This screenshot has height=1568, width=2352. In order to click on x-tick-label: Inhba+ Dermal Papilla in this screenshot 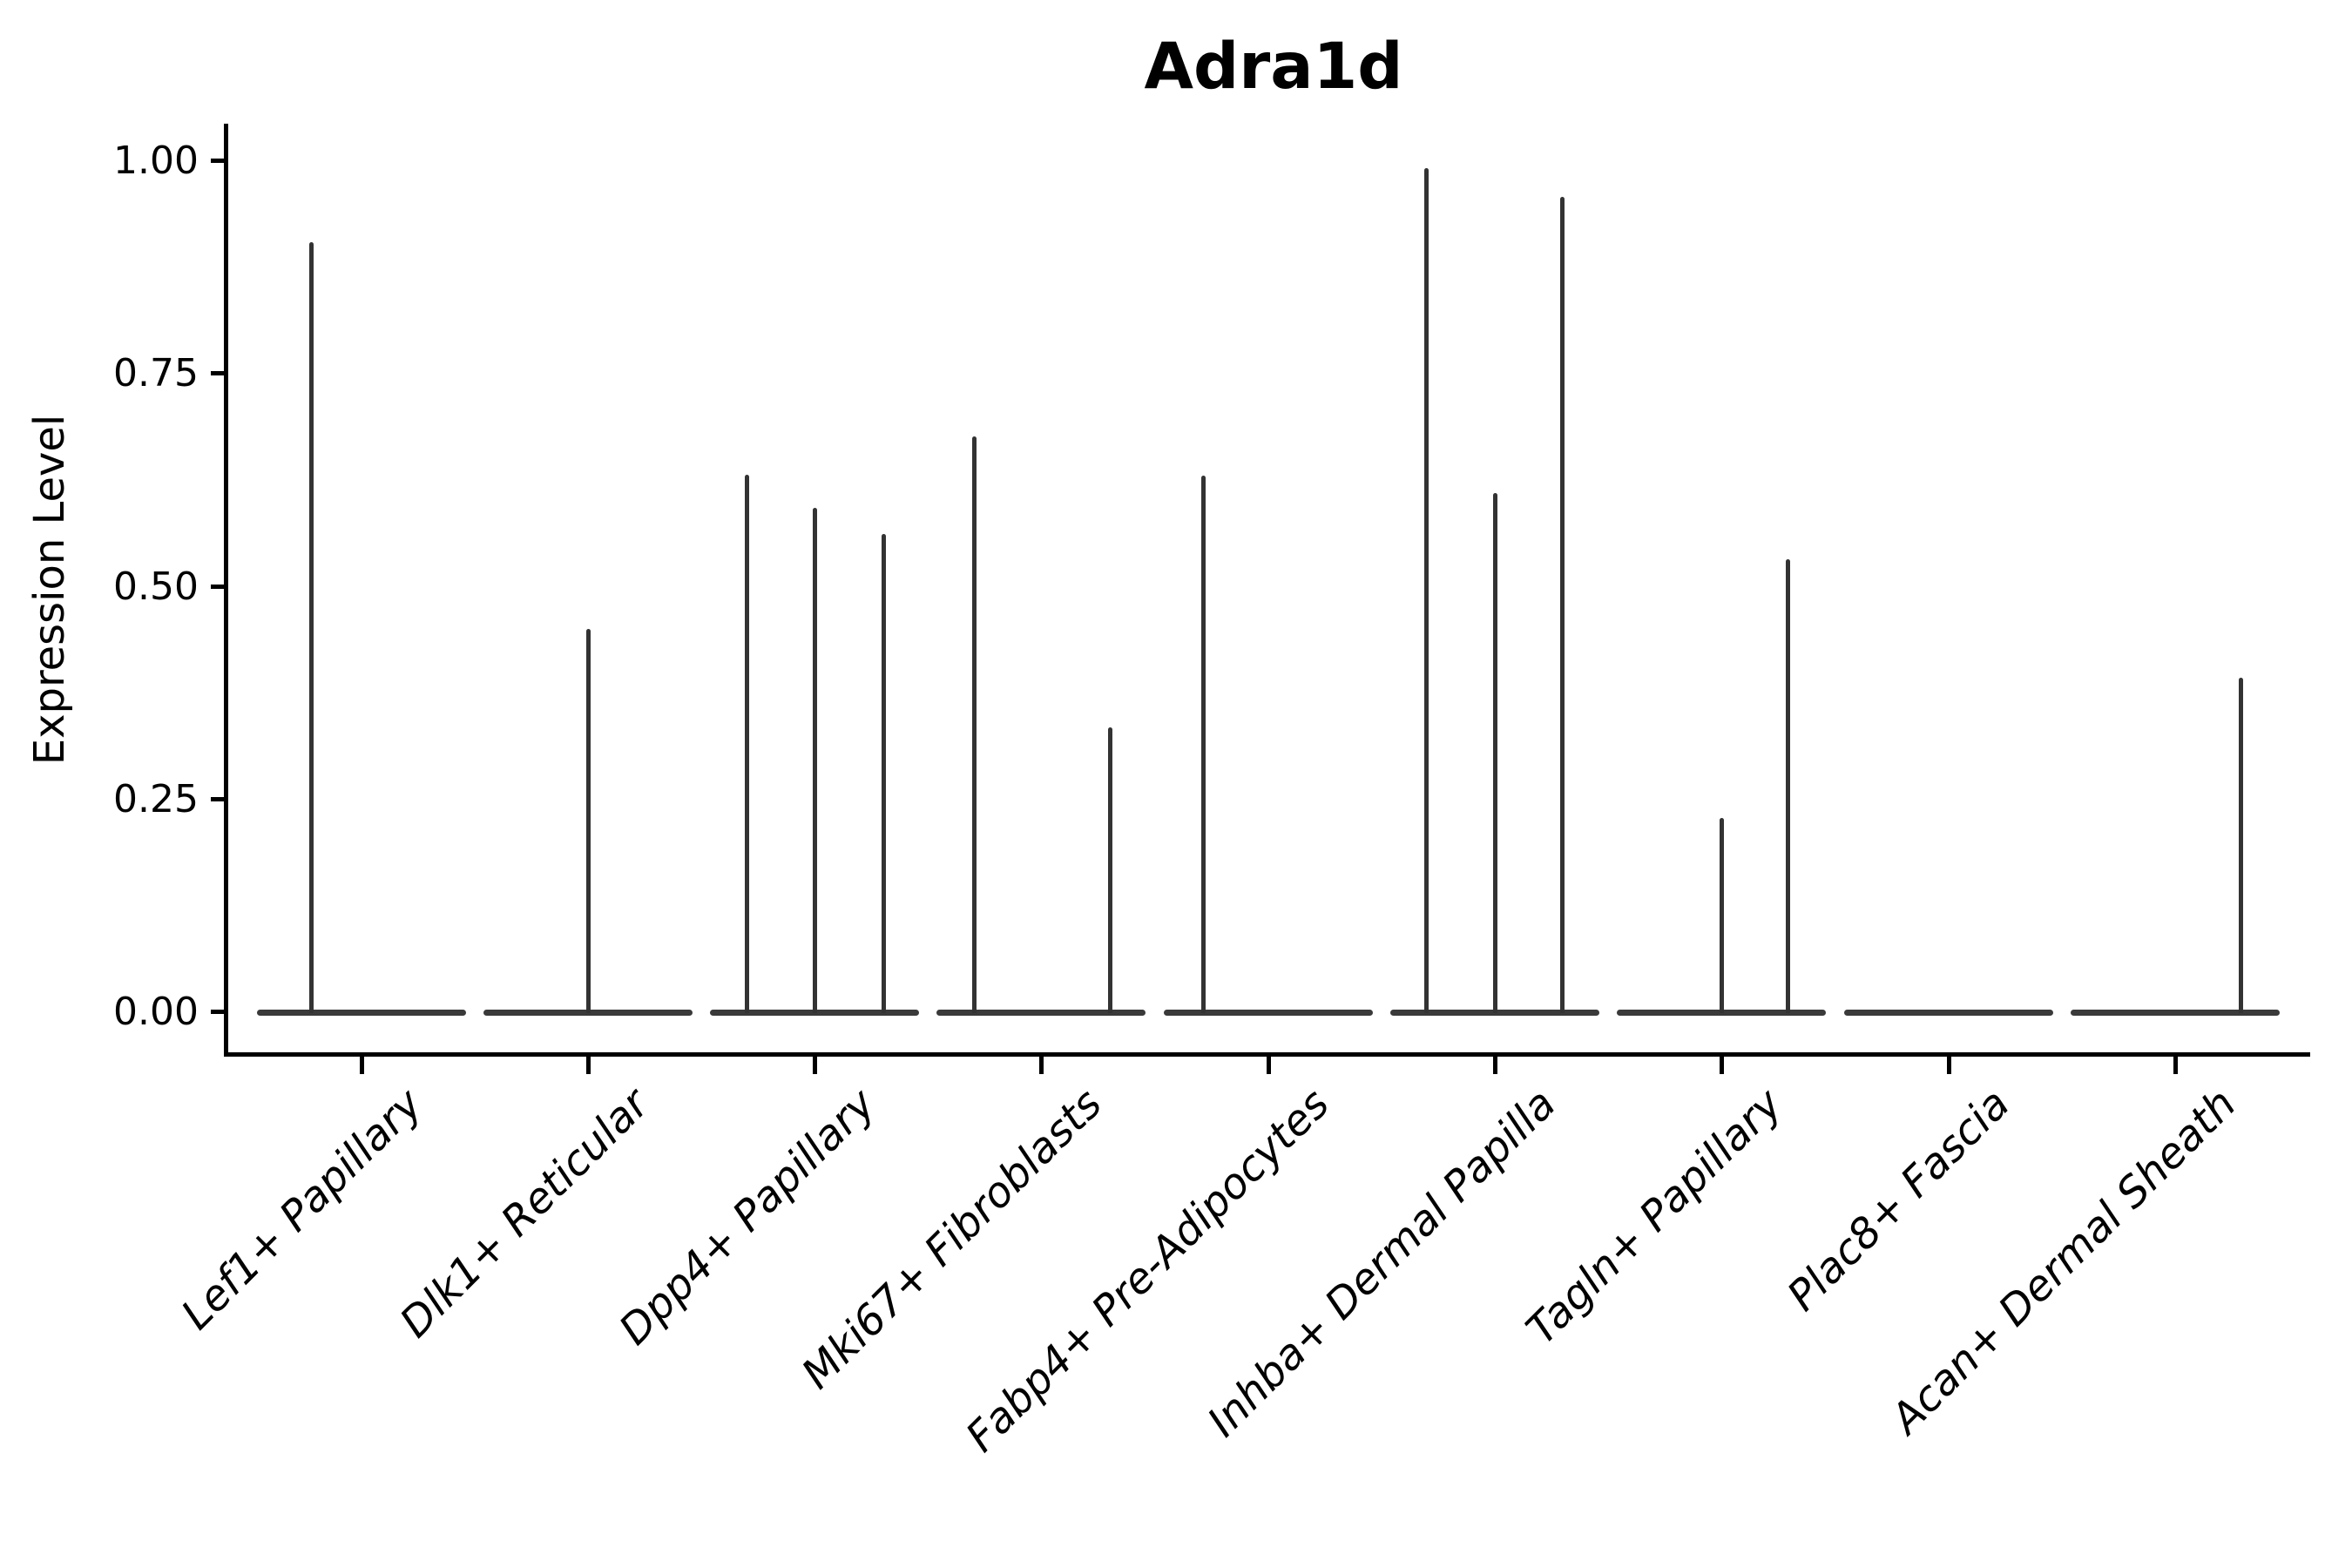, I will do `click(1381, 1263)`.